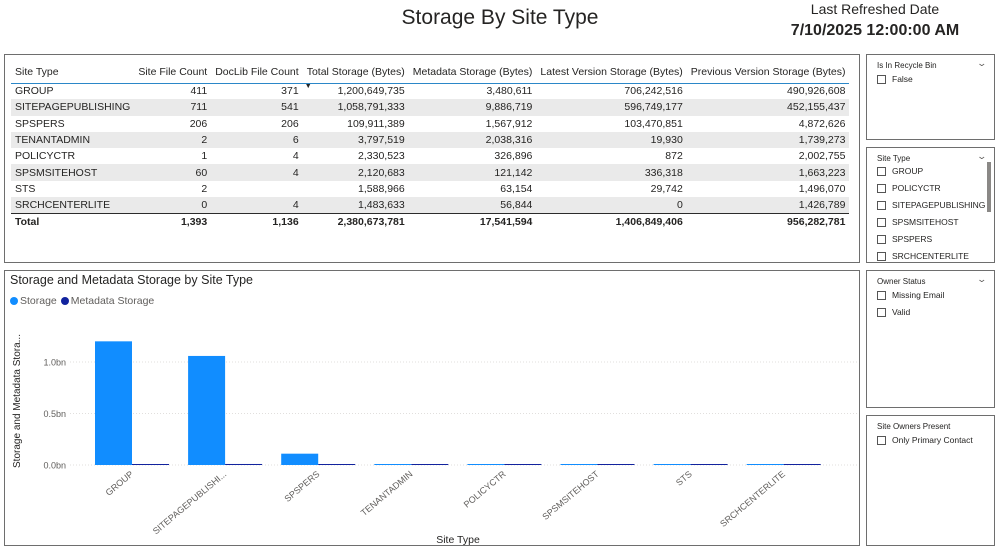 The image size is (999, 549). What do you see at coordinates (768, 221) in the screenshot?
I see `total-previous-version-storage: 956,282,781` at bounding box center [768, 221].